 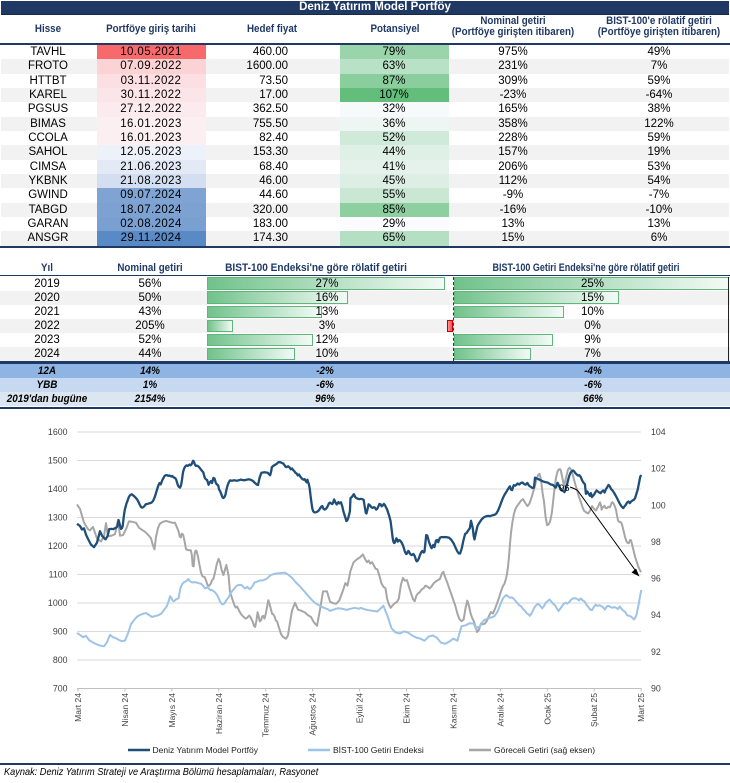 What do you see at coordinates (378, 750) in the screenshot?
I see `svg-text: BİST-100 Getiri Endeksi` at bounding box center [378, 750].